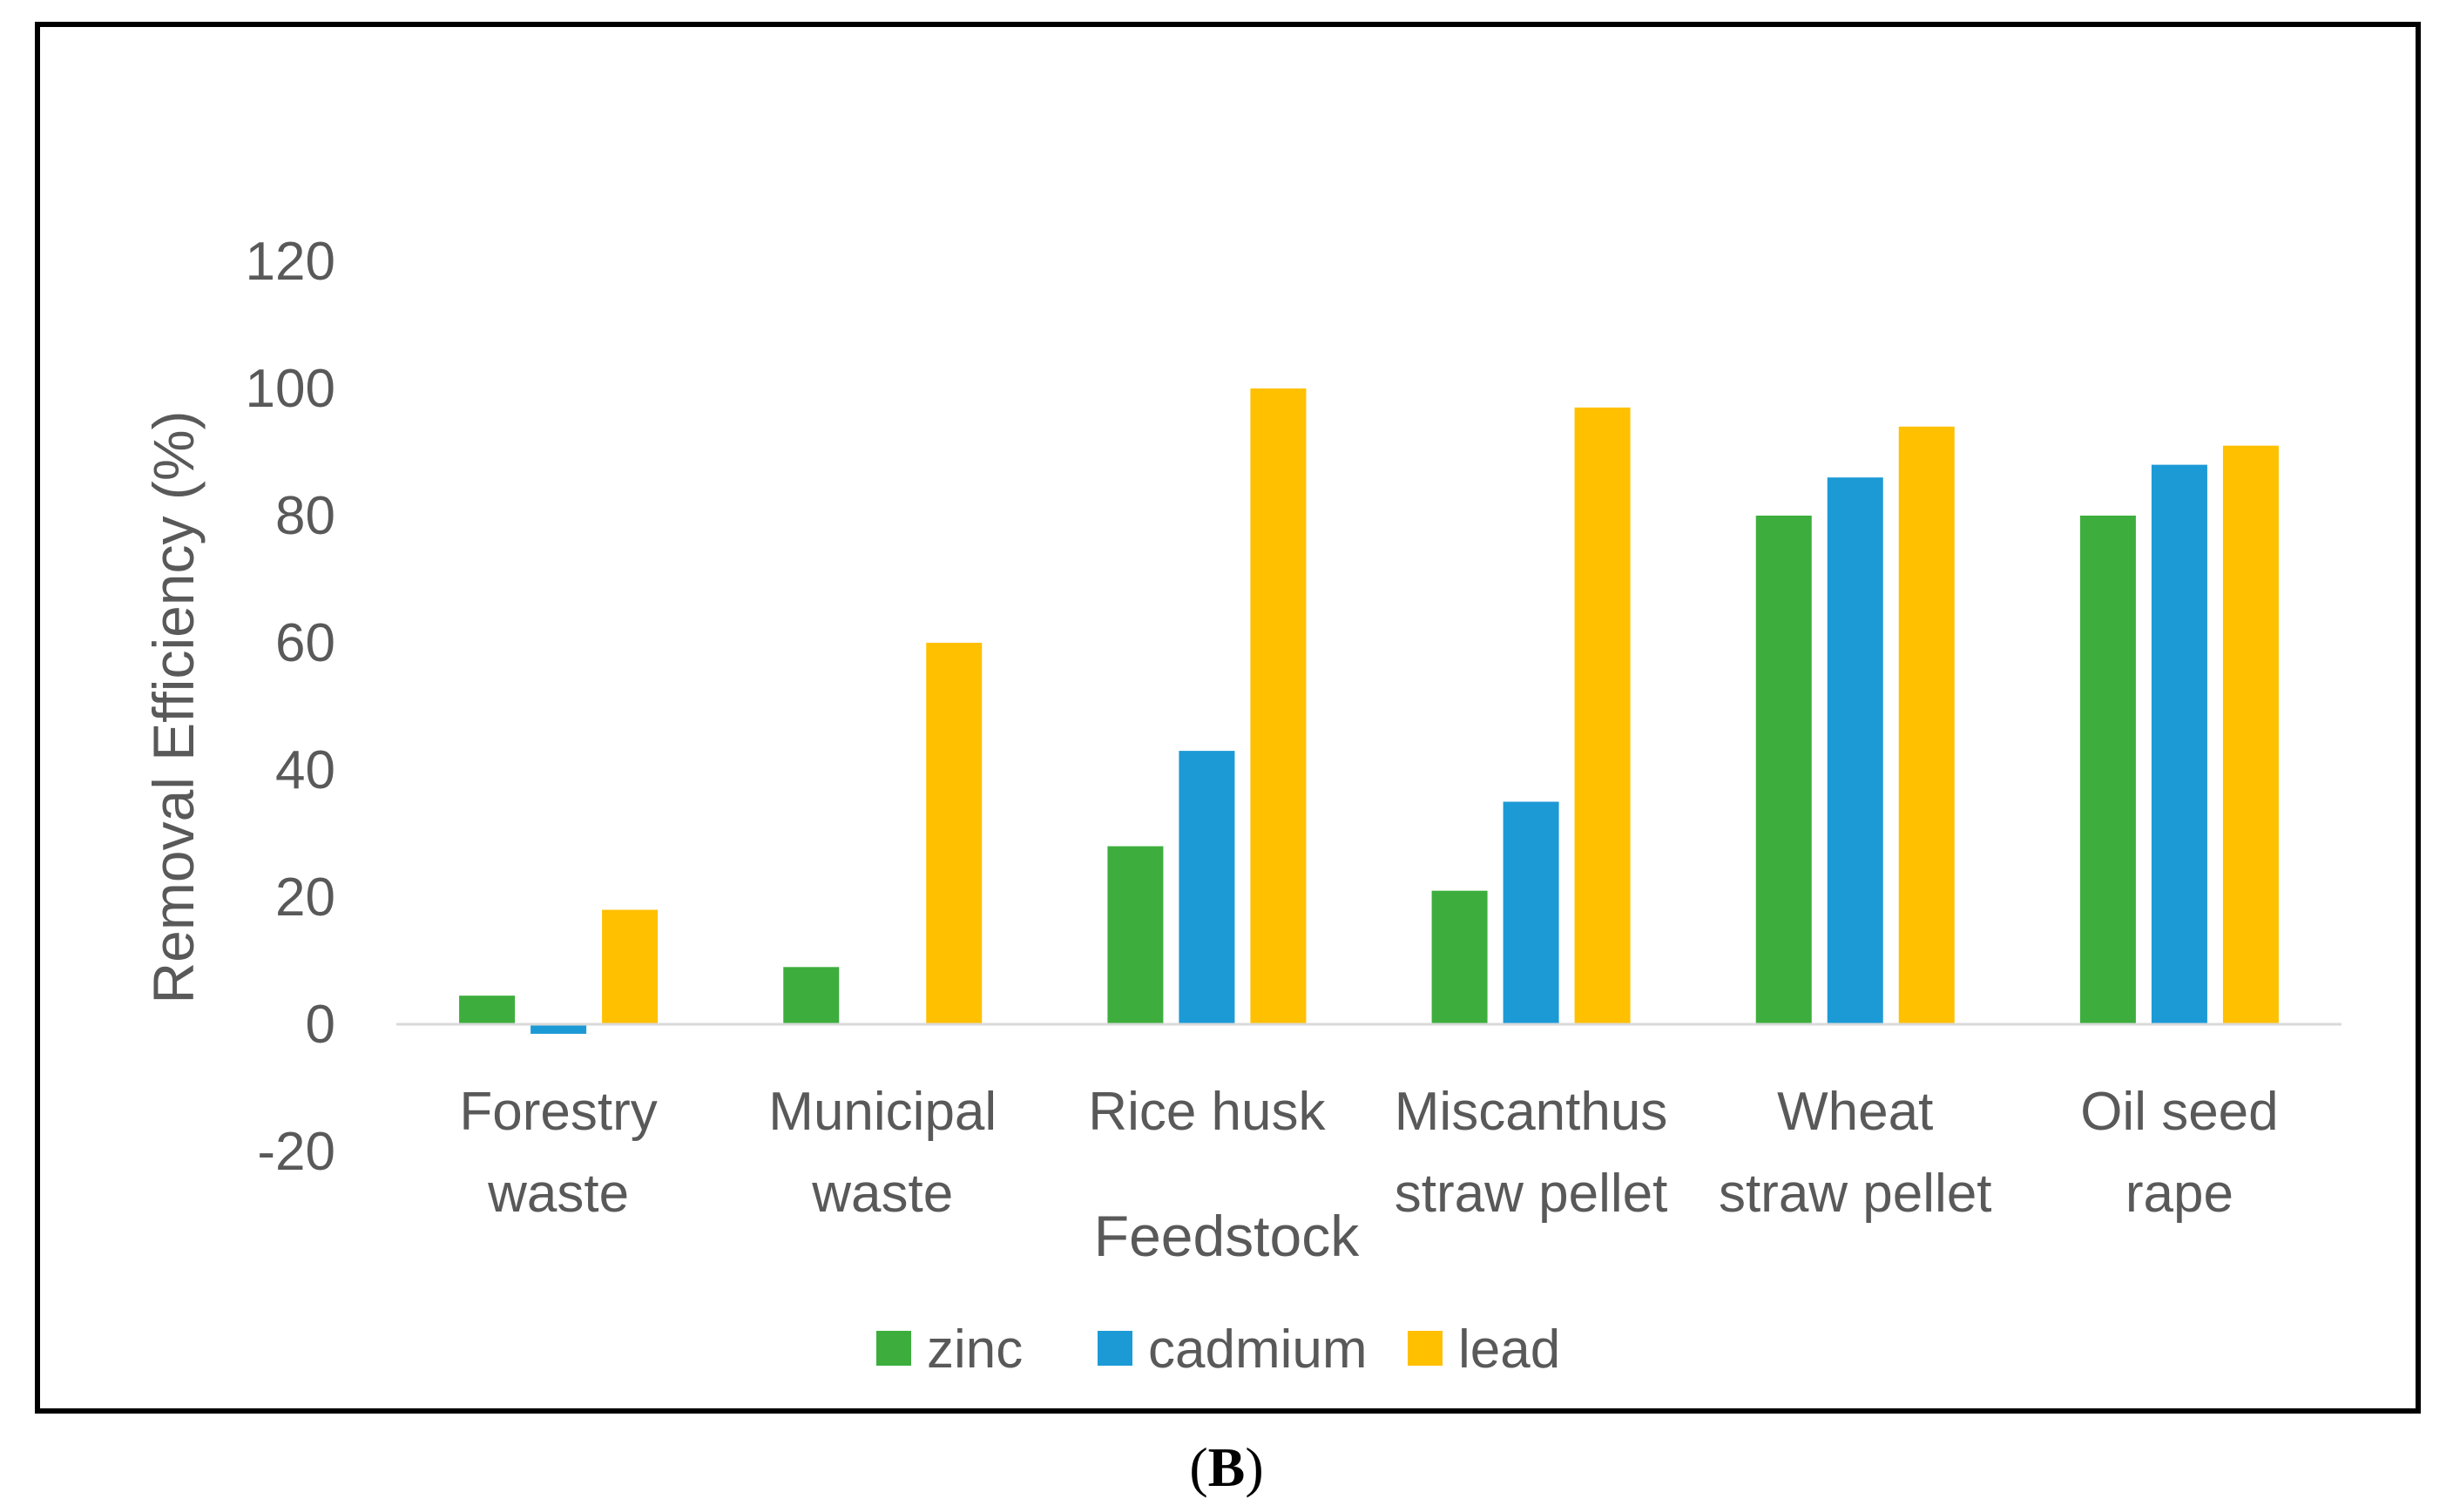 This screenshot has width=2453, height=1512. Describe the element at coordinates (173, 707) in the screenshot. I see `y-axis-title: Removal Efficiency (%)` at that location.